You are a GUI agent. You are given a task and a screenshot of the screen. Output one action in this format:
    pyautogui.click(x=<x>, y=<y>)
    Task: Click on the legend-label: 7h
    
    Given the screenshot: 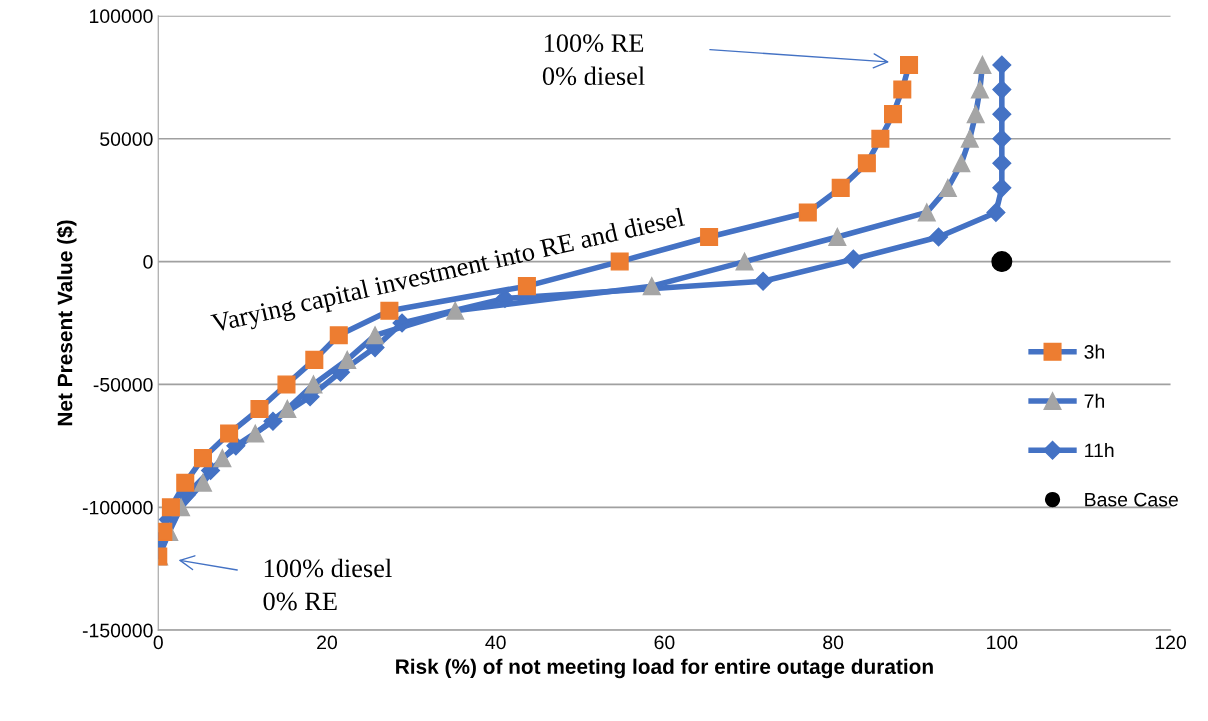 What is the action you would take?
    pyautogui.click(x=1094, y=400)
    